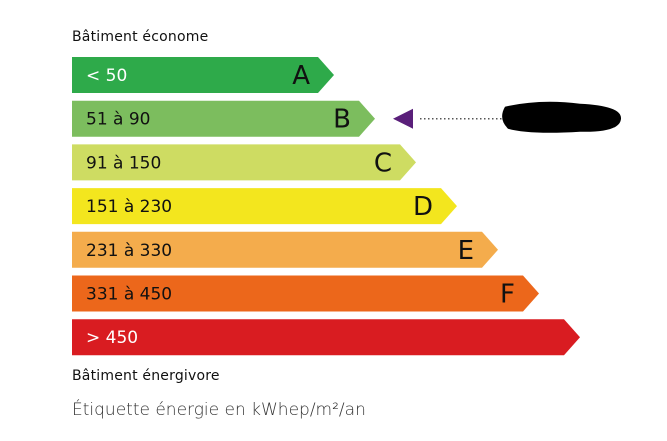  I want to click on class-grade: A, so click(301, 76).